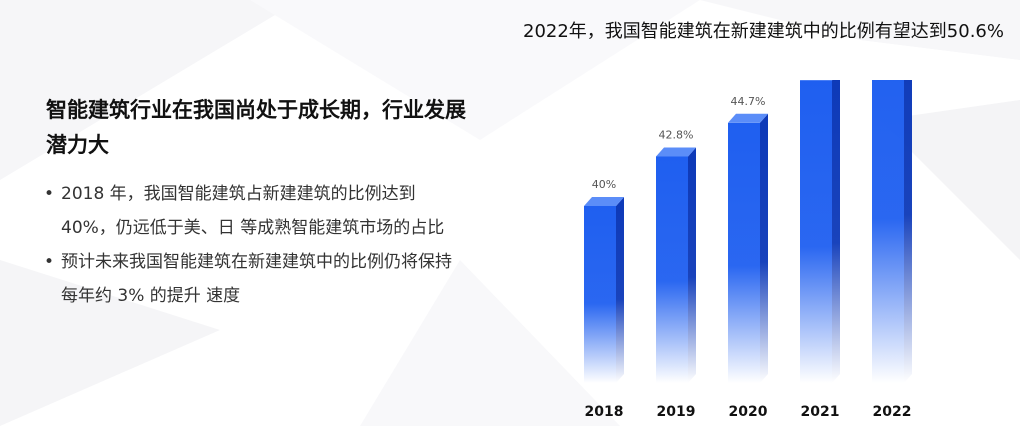 This screenshot has height=426, width=1020. I want to click on bar-top-2020, so click(748, 118).